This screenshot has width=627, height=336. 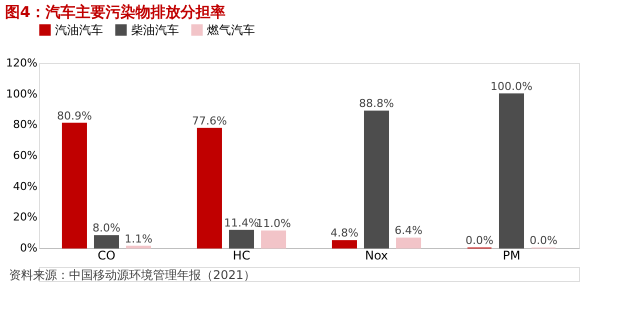 What do you see at coordinates (25, 125) in the screenshot?
I see `y-tick-label: 80%` at bounding box center [25, 125].